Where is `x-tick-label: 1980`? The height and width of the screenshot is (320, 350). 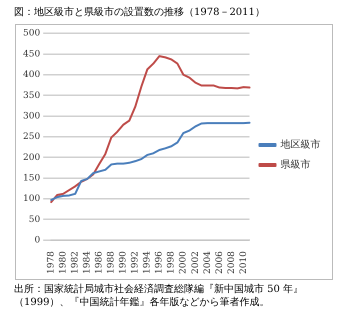 x-tick-label: 1980 is located at coordinates (63, 262).